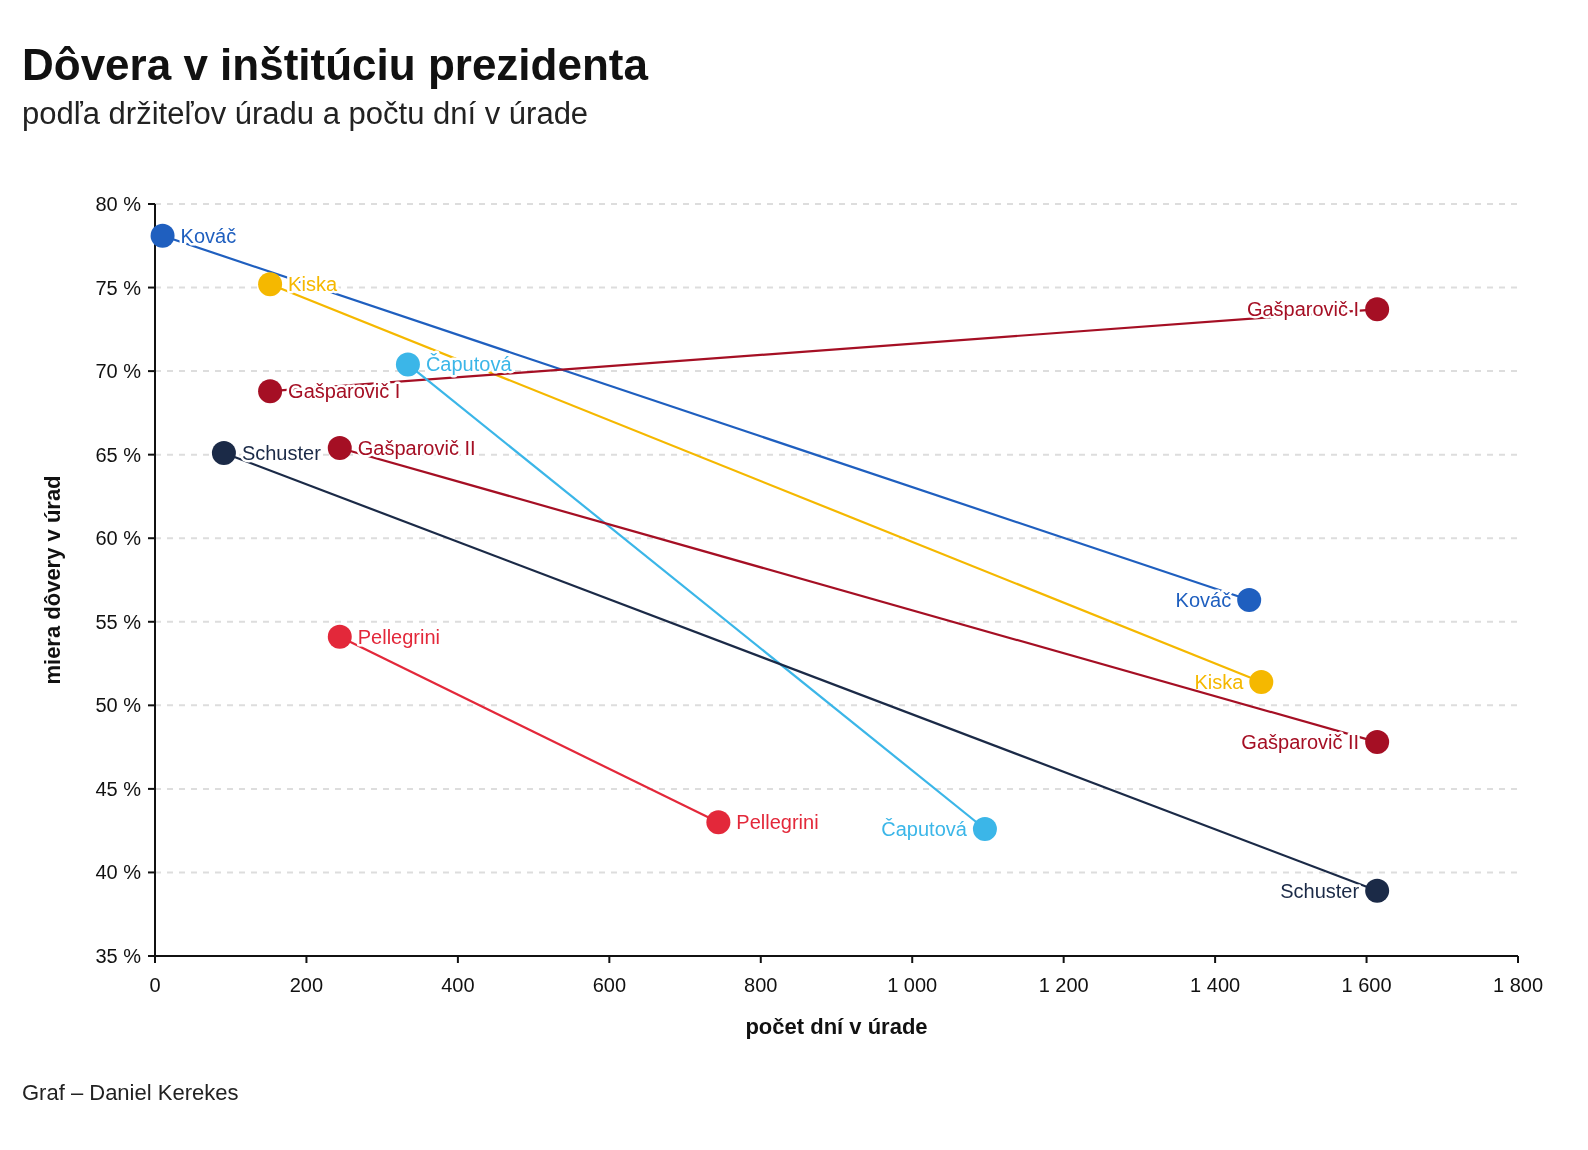 The width and height of the screenshot is (1588, 1150). Describe the element at coordinates (761, 985) in the screenshot. I see `x-tick-label: 800` at that location.